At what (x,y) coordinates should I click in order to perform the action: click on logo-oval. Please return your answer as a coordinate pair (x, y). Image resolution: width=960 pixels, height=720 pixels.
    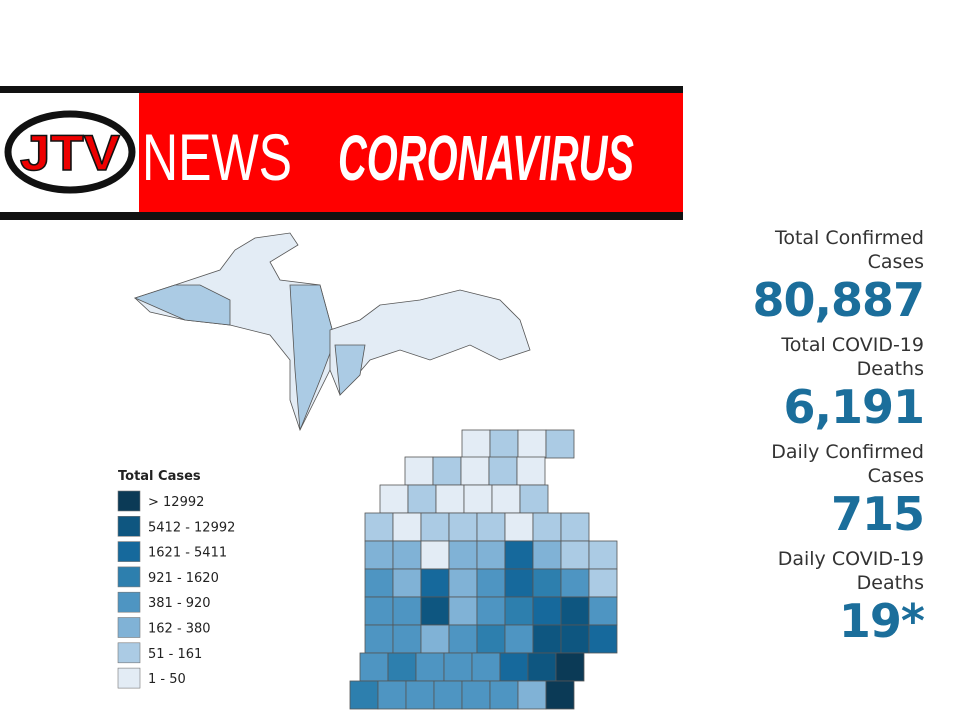
    Looking at the image, I should click on (70, 152).